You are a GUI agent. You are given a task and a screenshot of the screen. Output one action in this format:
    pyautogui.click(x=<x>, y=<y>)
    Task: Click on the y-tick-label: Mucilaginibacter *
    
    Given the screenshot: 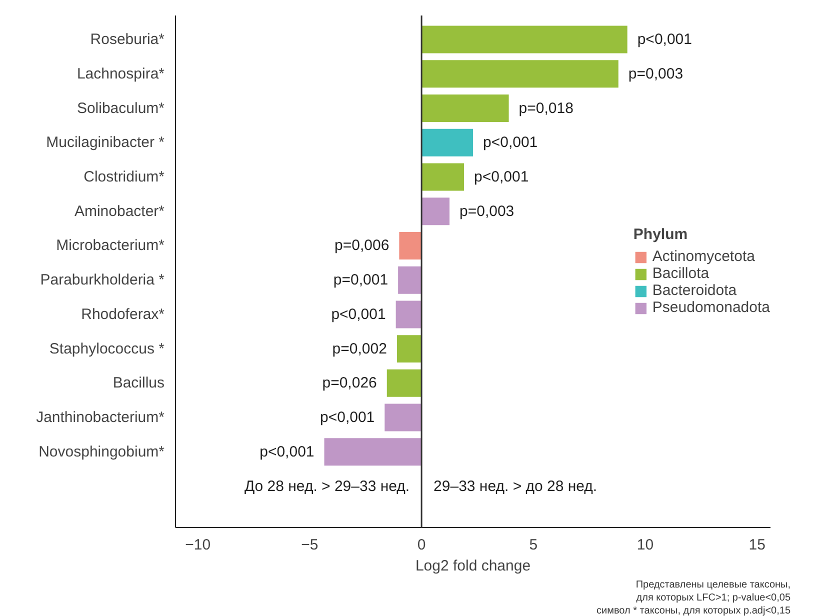 What is the action you would take?
    pyautogui.click(x=105, y=143)
    